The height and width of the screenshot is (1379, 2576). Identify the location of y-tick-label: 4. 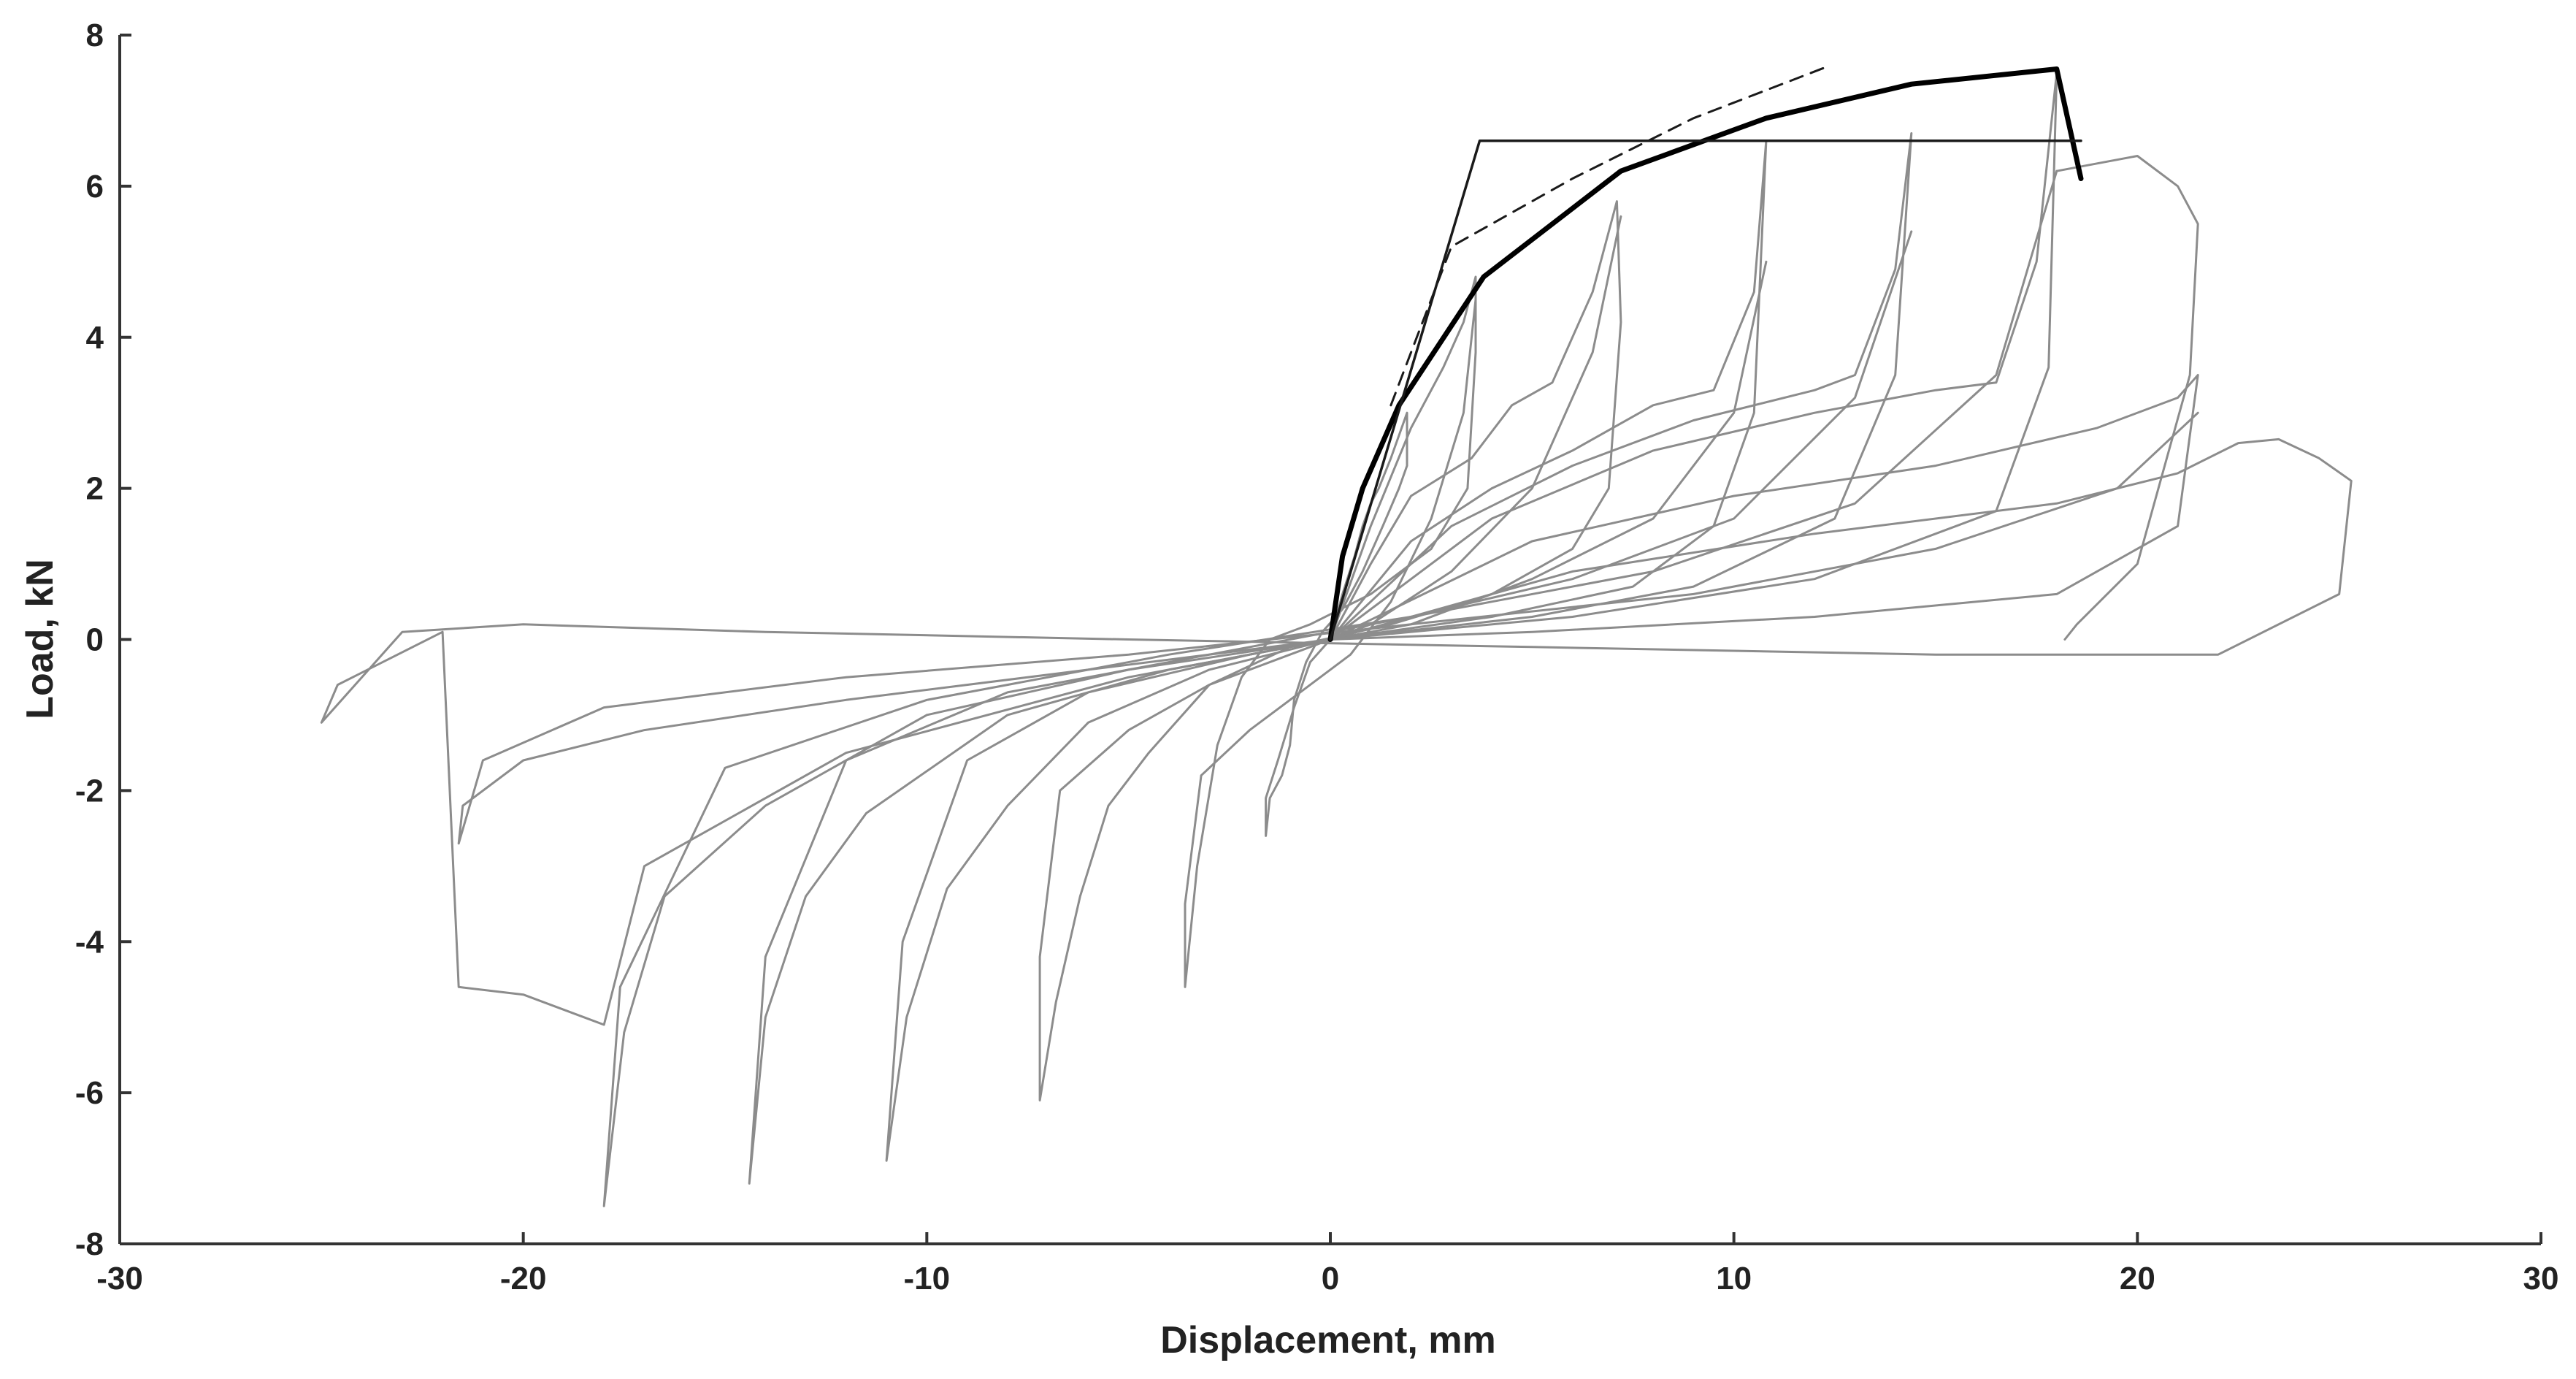
(95, 338).